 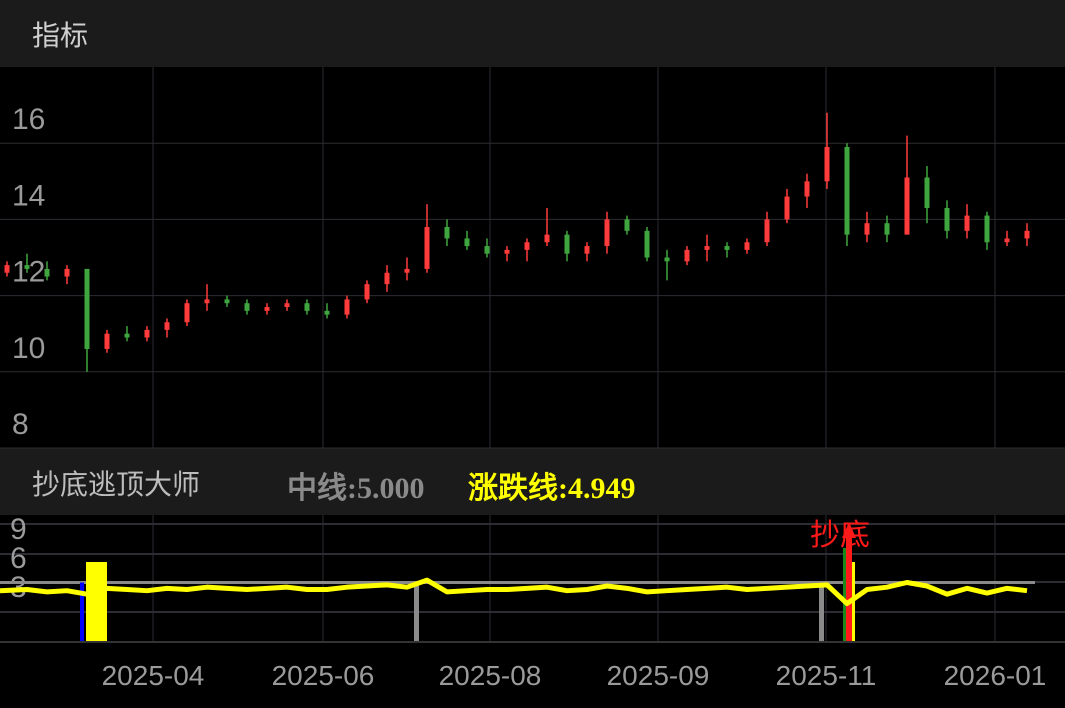 What do you see at coordinates (28, 119) in the screenshot?
I see `y-tick-label: 16` at bounding box center [28, 119].